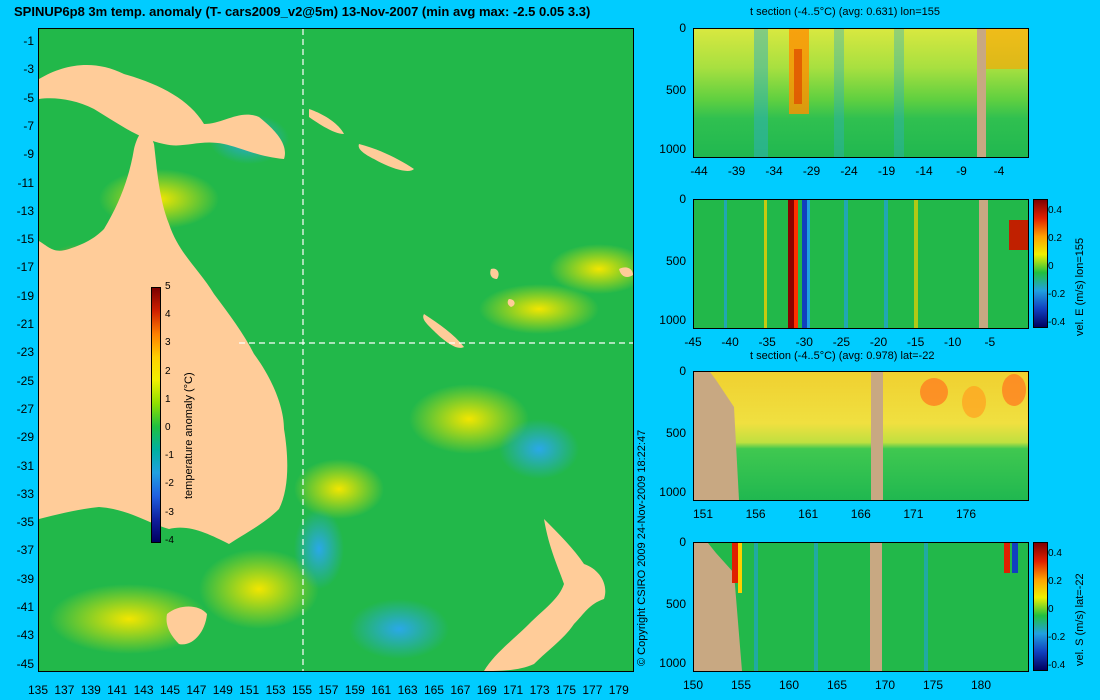  What do you see at coordinates (1057, 294) in the screenshot?
I see `colorbar-tick-label: -0.2` at bounding box center [1057, 294].